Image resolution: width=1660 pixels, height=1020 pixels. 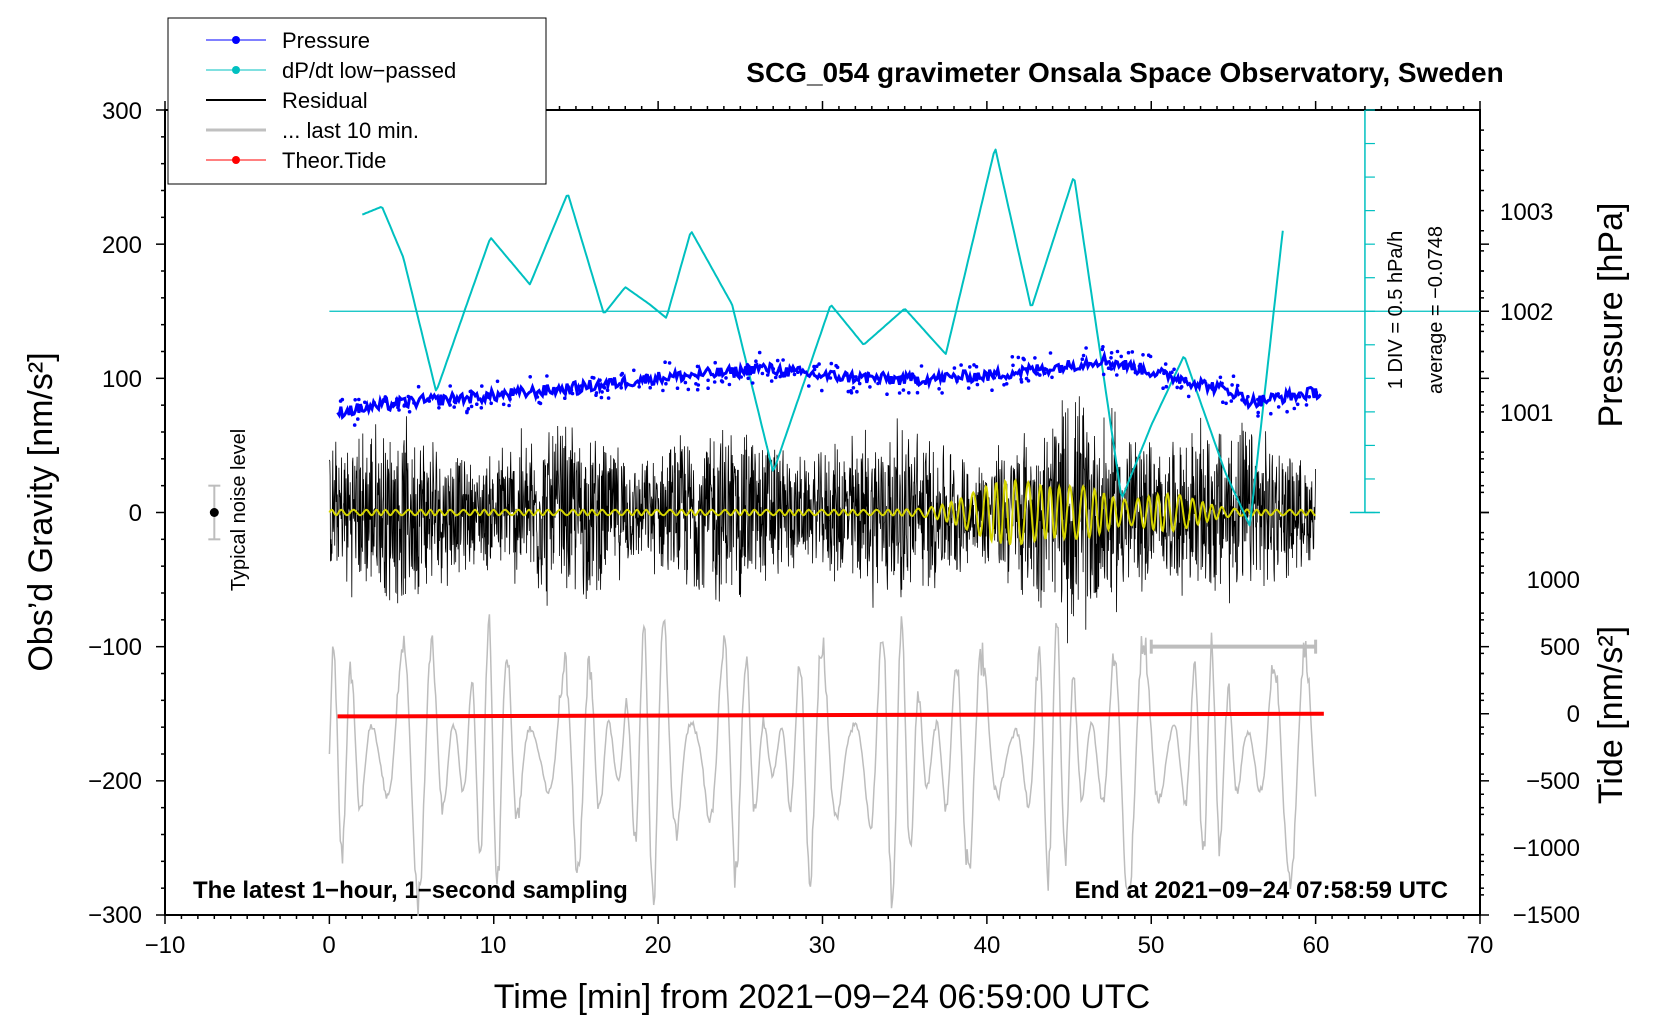 I want to click on tide-tick-label: 500, so click(x=1560, y=647).